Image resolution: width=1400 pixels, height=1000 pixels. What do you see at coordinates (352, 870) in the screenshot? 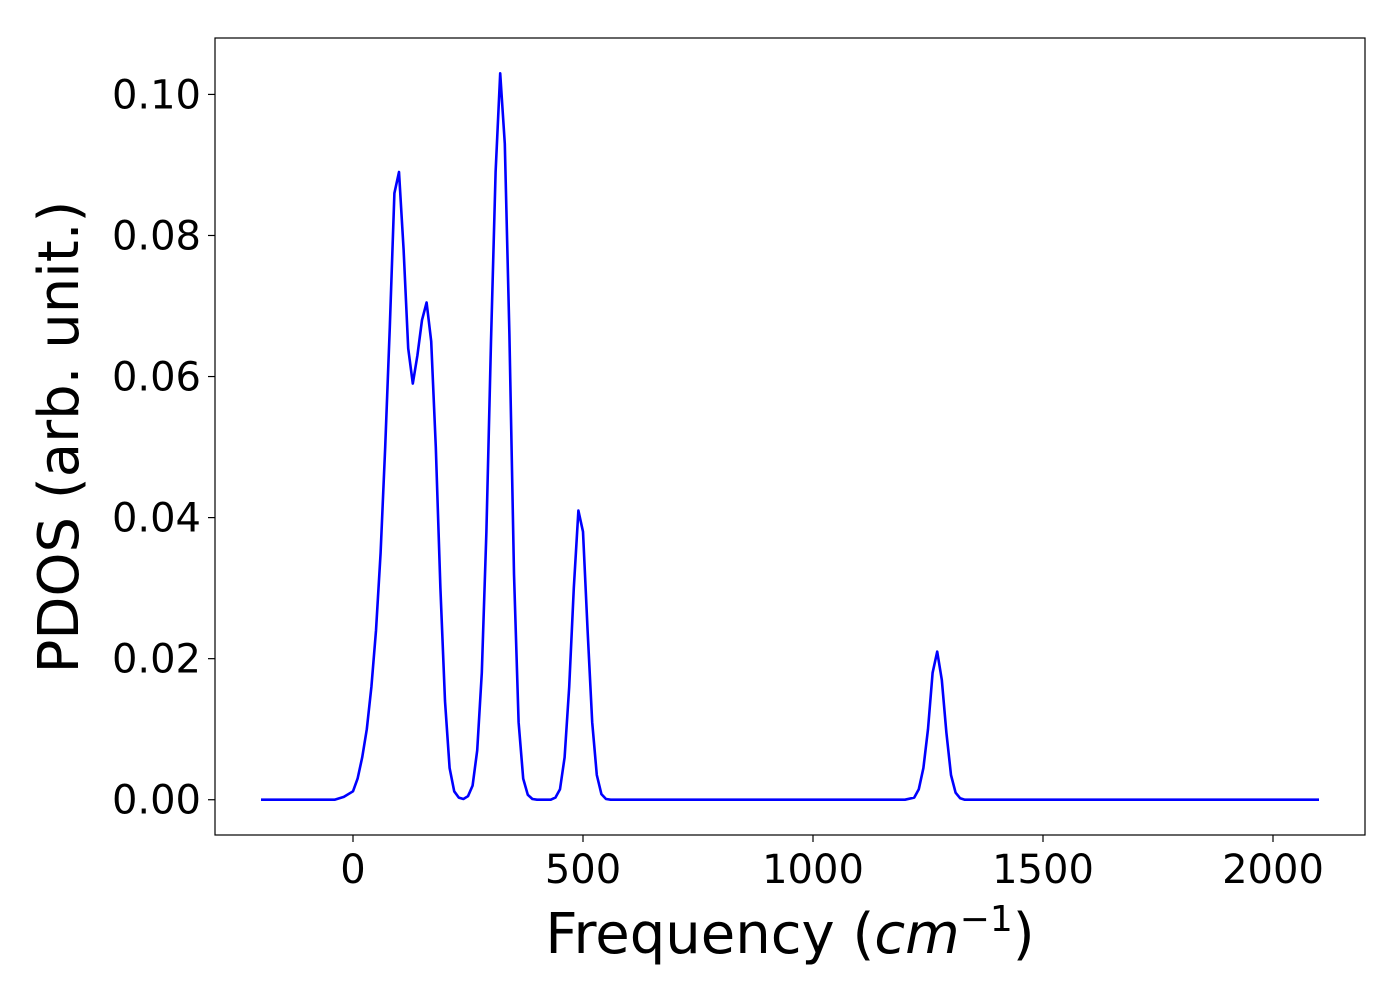
I see `x-tick-label: 0` at bounding box center [352, 870].